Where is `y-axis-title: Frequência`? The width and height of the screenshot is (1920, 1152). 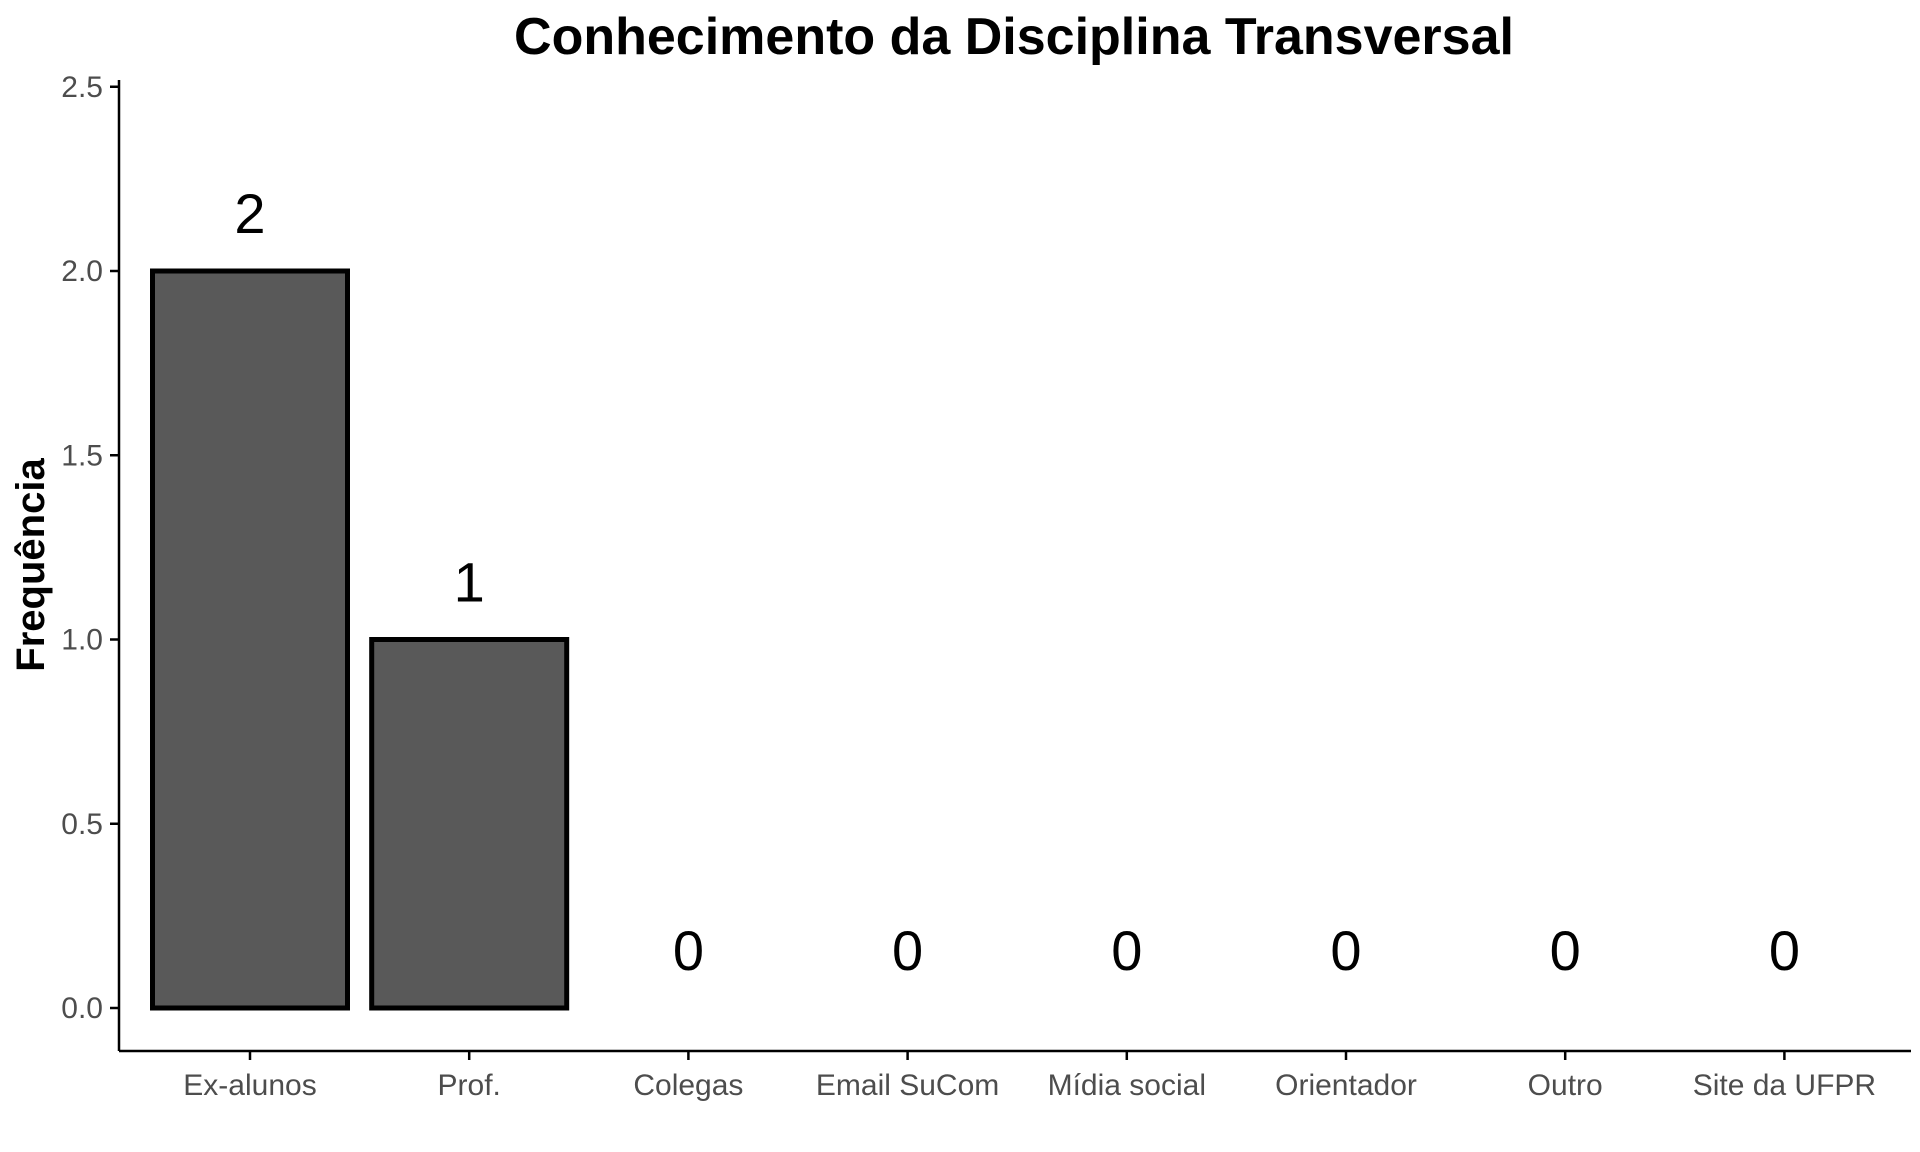 y-axis-title: Frequência is located at coordinates (31, 565).